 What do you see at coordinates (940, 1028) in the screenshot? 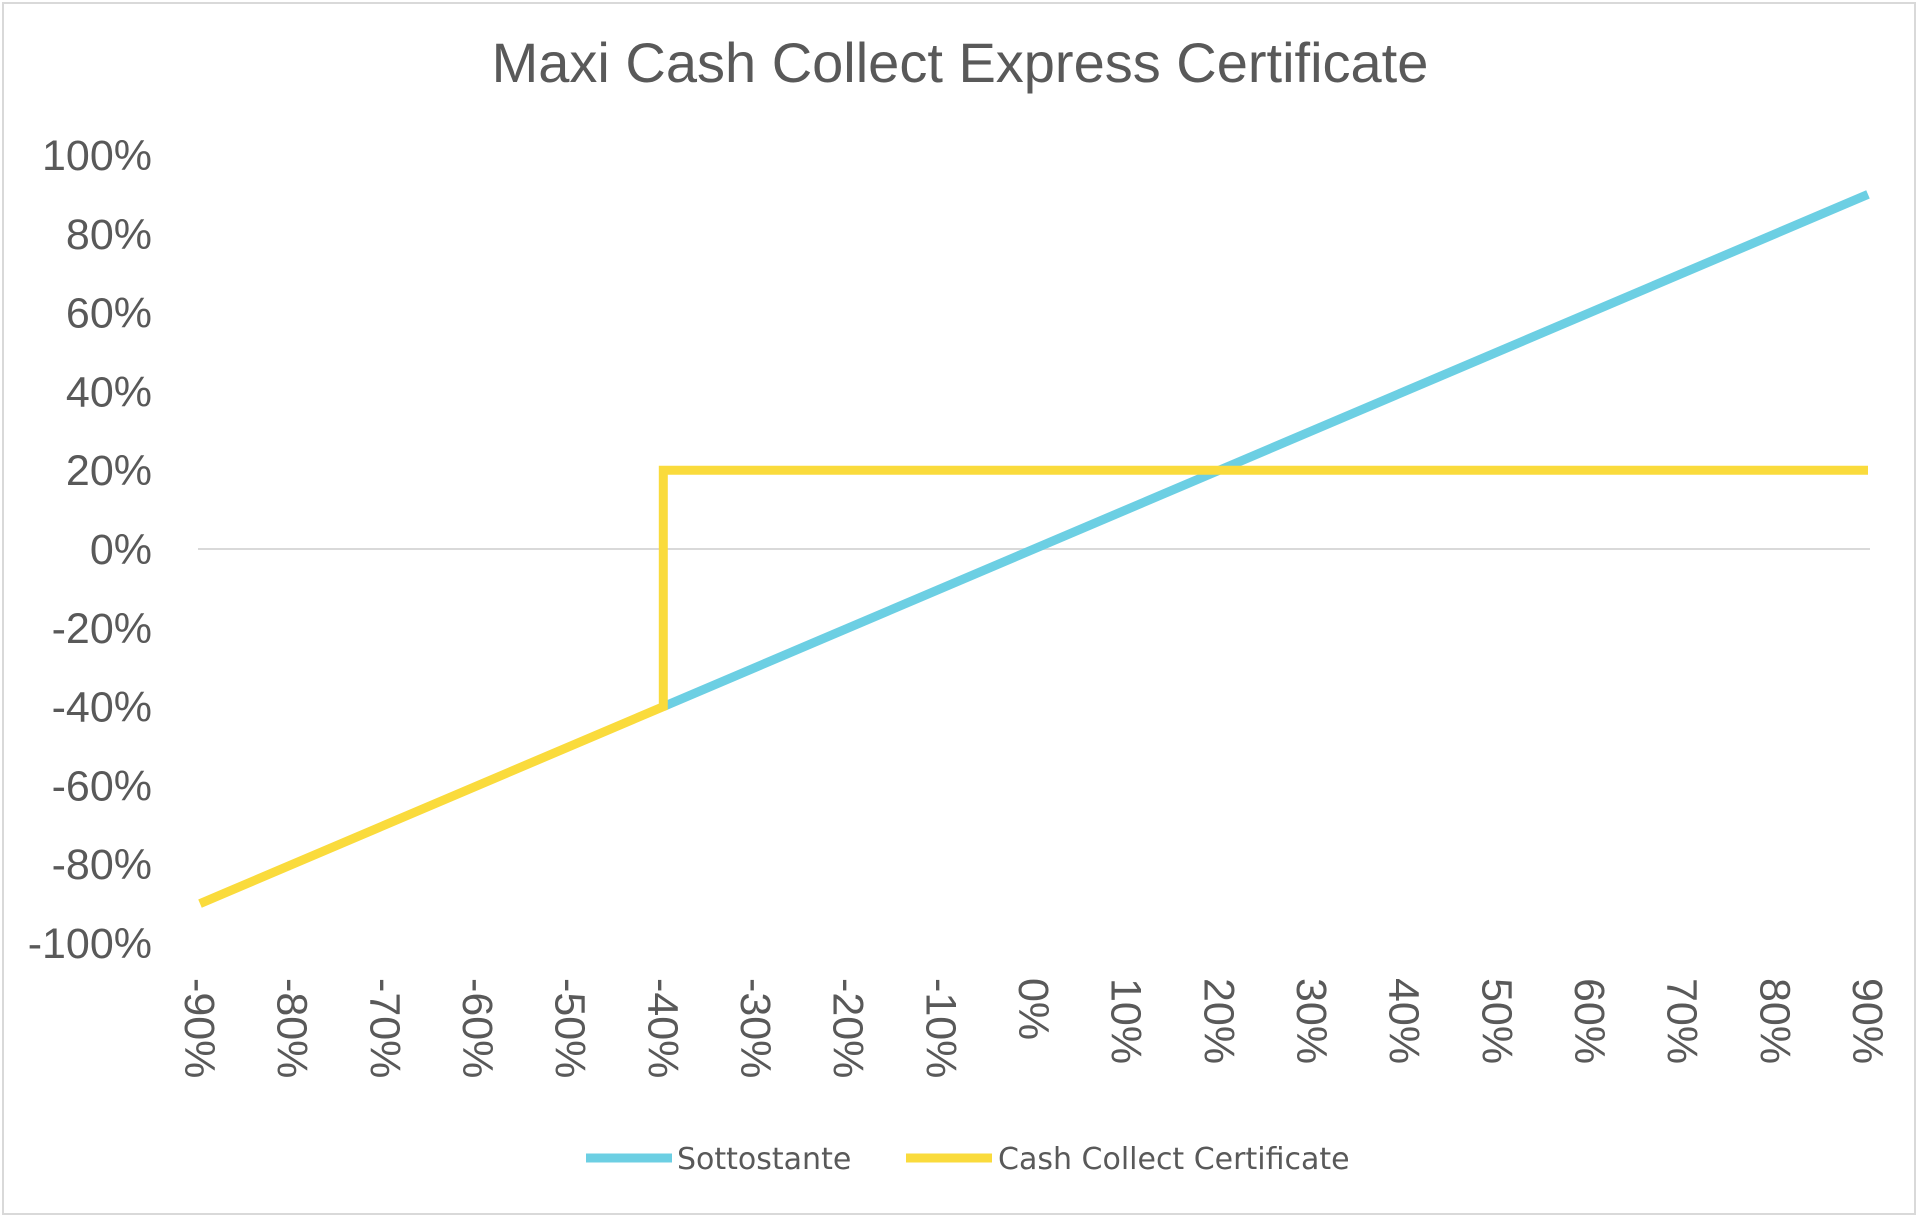
I see `x-tick-label: -10%` at bounding box center [940, 1028].